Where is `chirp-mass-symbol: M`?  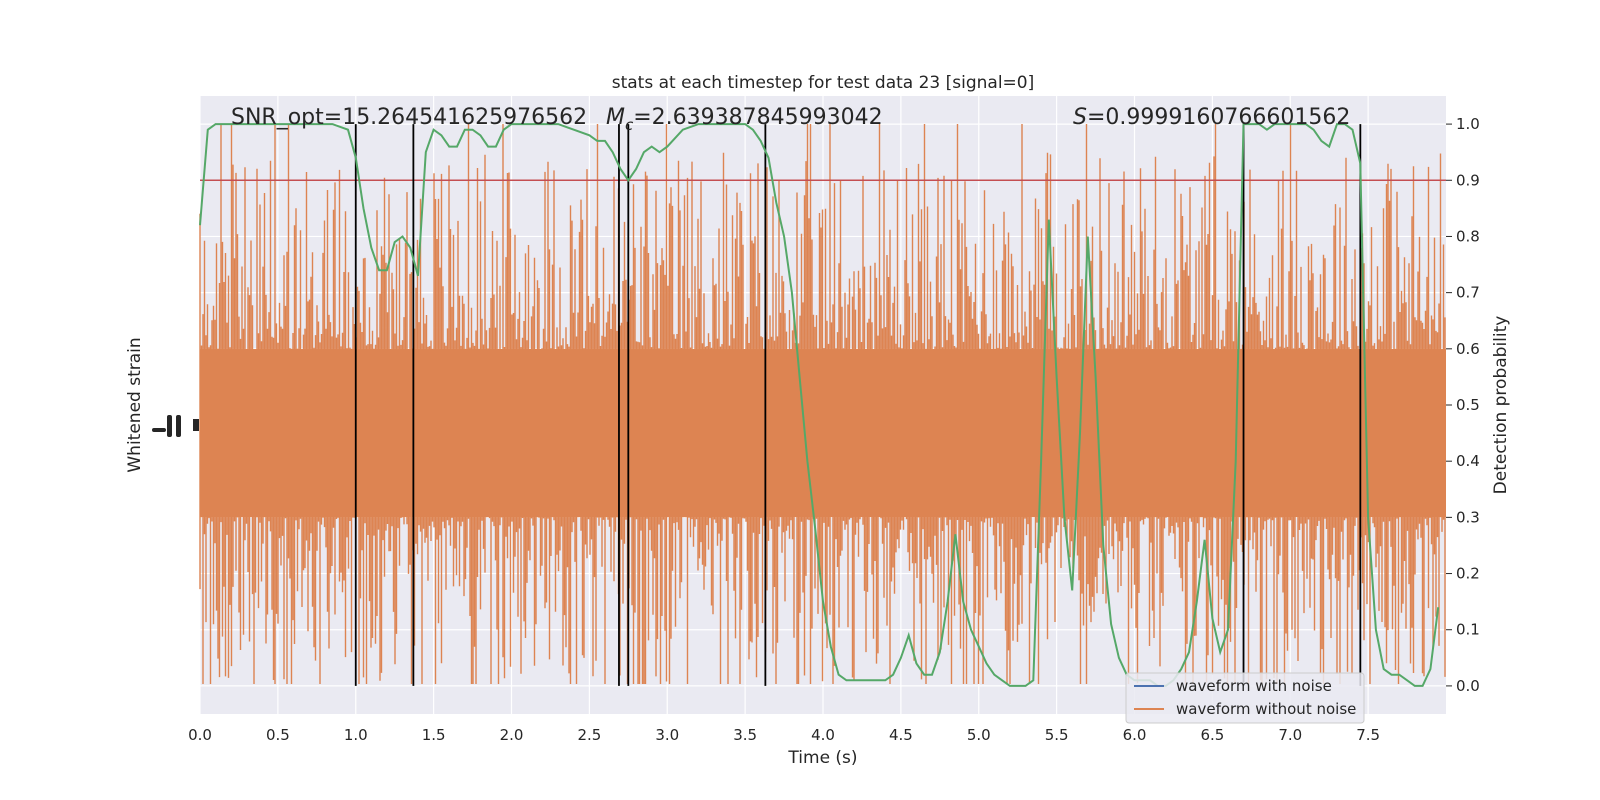 chirp-mass-symbol: M is located at coordinates (615, 117).